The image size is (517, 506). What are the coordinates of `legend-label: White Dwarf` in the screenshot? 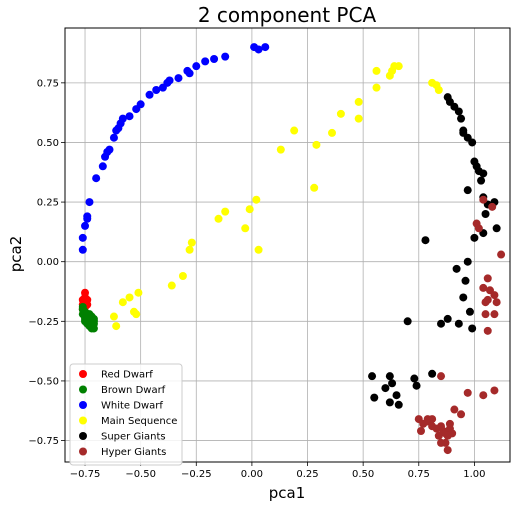 It's located at (132, 406).